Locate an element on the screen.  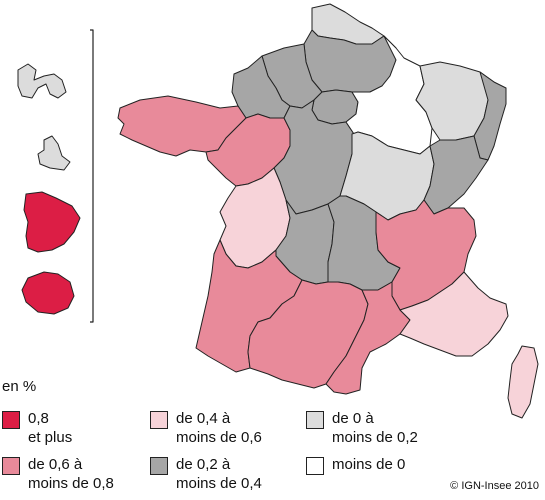
legend-label: de 0,2 à moins de 0,4 is located at coordinates (219, 474).